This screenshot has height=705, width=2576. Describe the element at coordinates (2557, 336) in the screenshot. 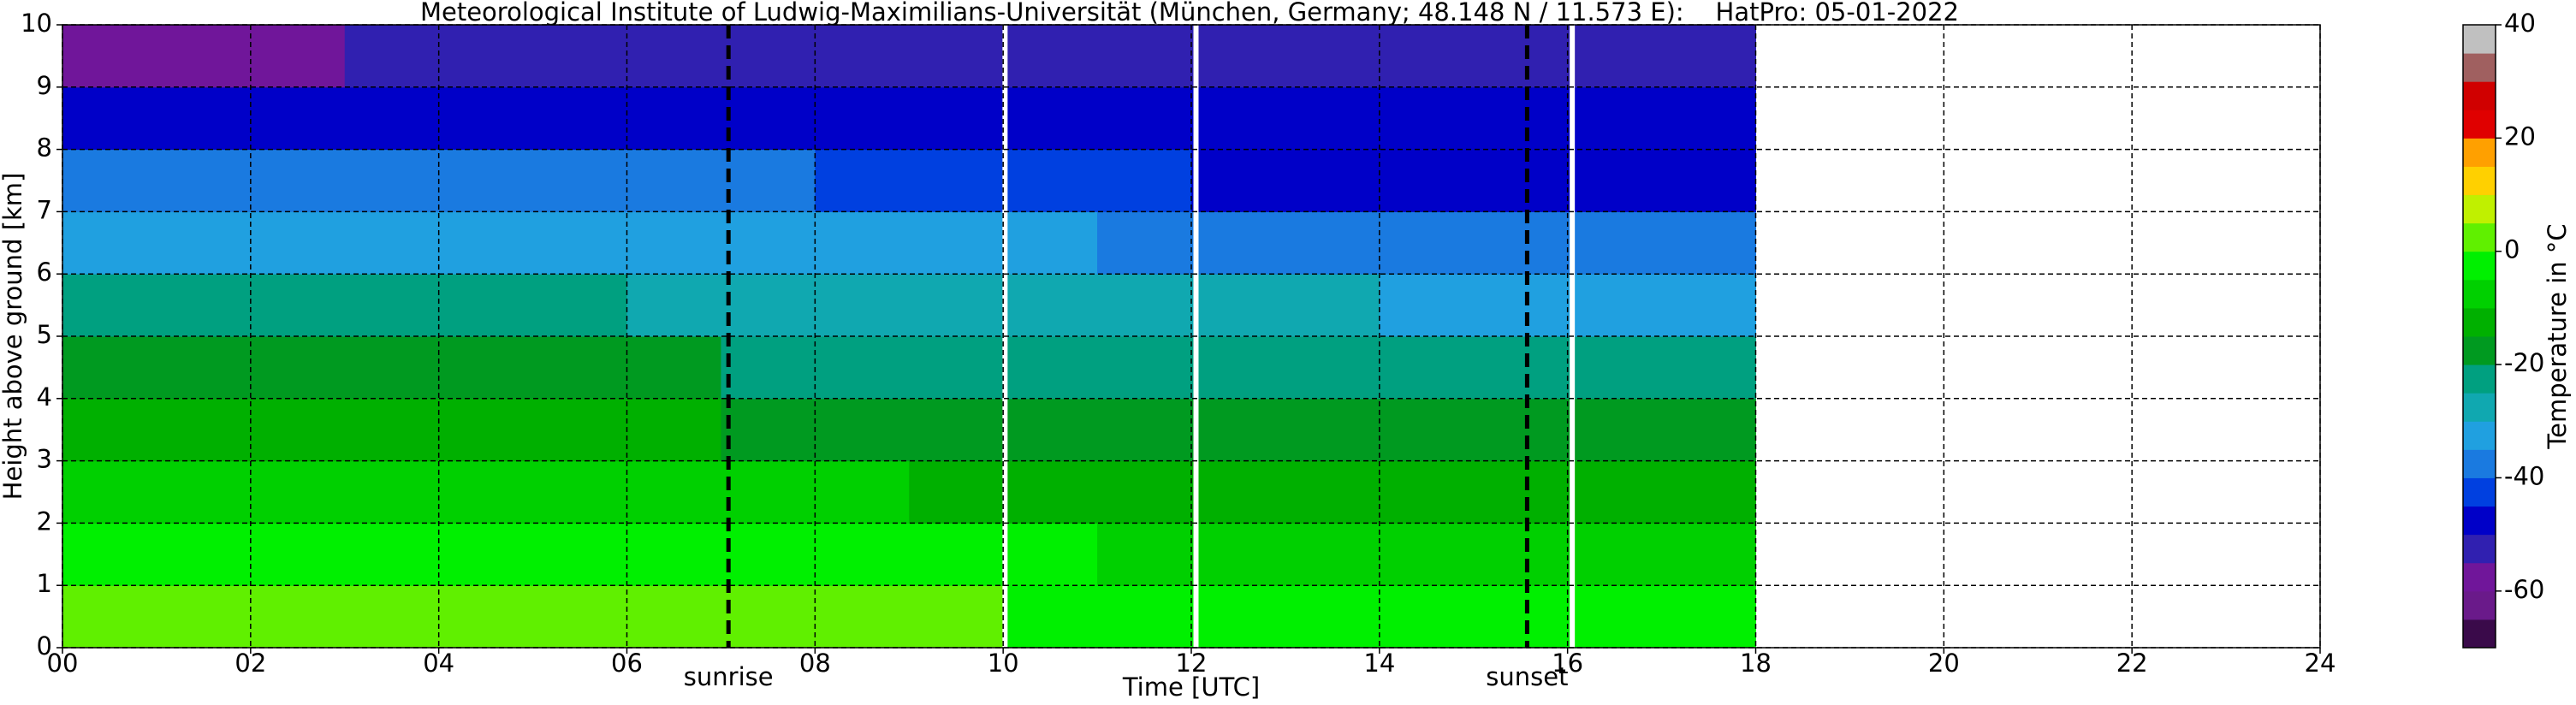

I see `colorbar-label: Temperature in °C` at that location.